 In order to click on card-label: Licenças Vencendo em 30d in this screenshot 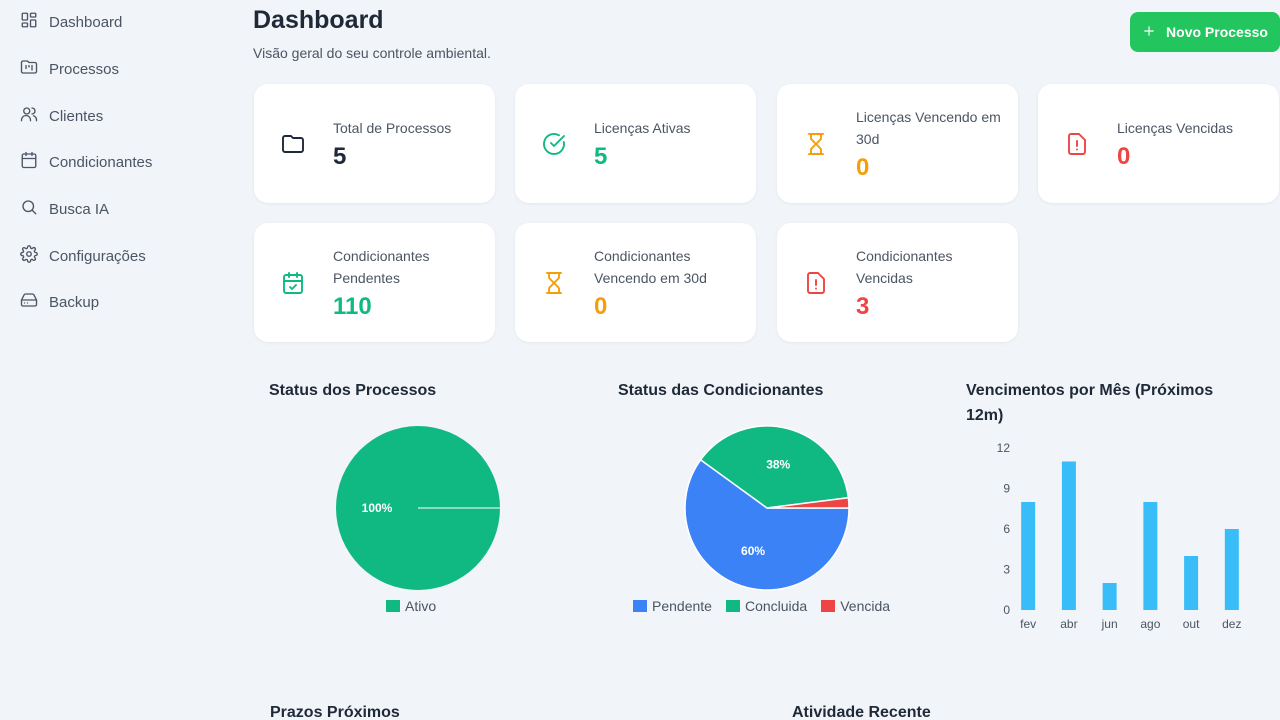, I will do `click(928, 127)`.